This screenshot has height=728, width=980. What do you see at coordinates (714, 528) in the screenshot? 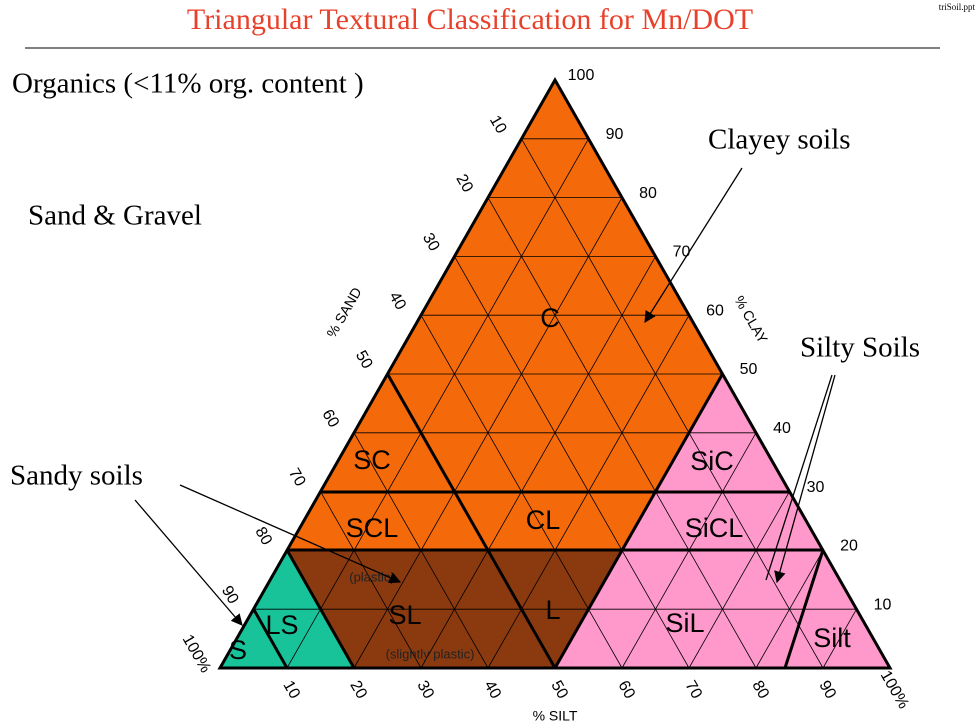
I see `region-label: SiCL` at bounding box center [714, 528].